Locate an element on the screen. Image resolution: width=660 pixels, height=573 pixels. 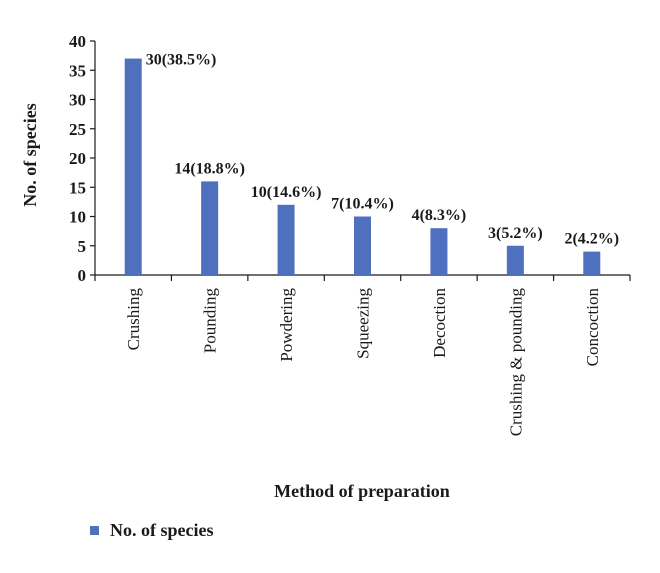
data-label: 7(10.4%) is located at coordinates (362, 204).